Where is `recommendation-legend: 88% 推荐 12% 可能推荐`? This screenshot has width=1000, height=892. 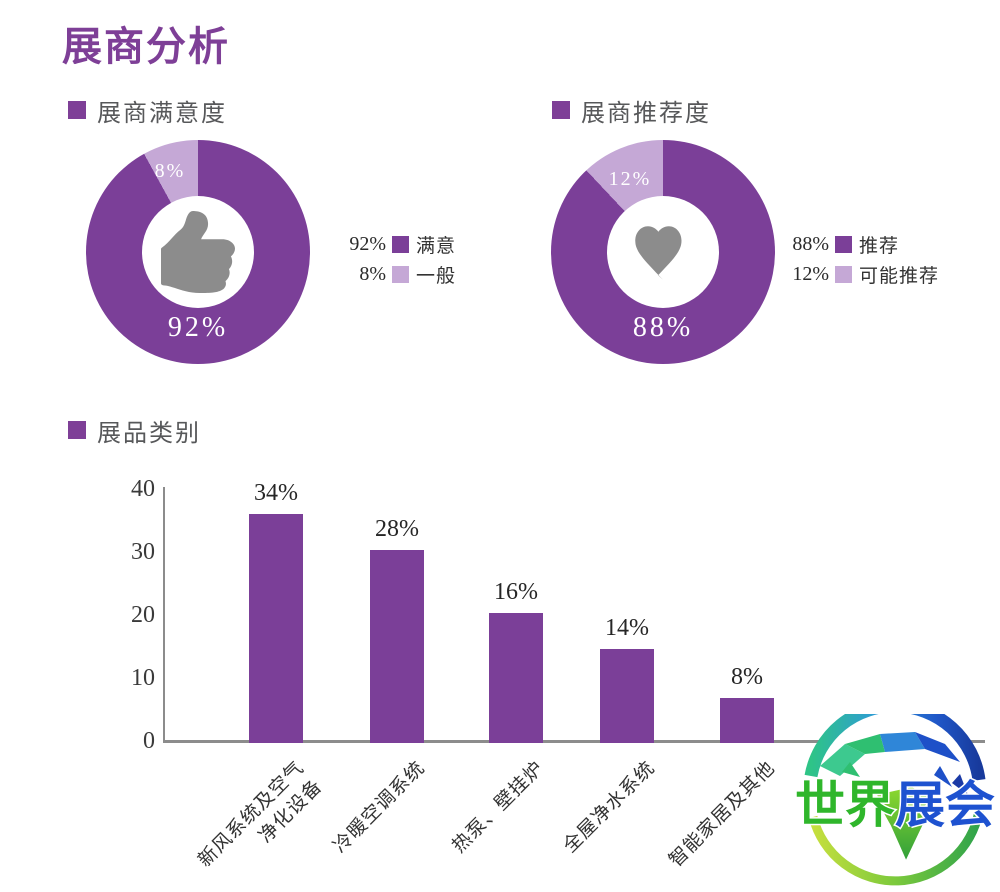
recommendation-legend: 88% 推荐 12% 可能推荐 is located at coordinates (860, 259).